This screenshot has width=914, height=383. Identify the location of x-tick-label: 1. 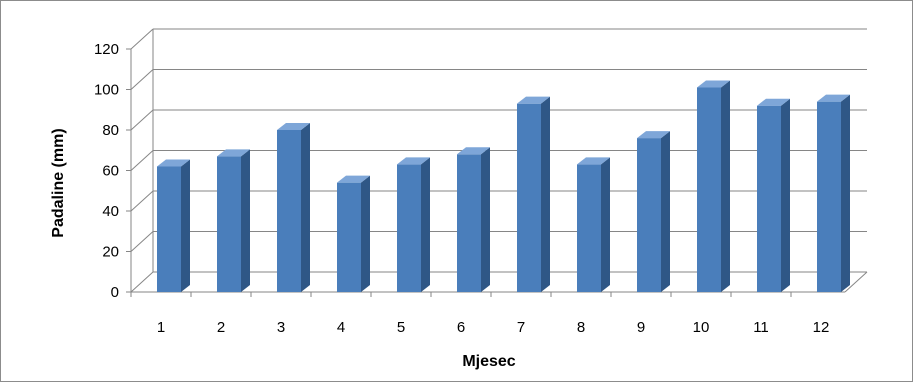
(161, 327).